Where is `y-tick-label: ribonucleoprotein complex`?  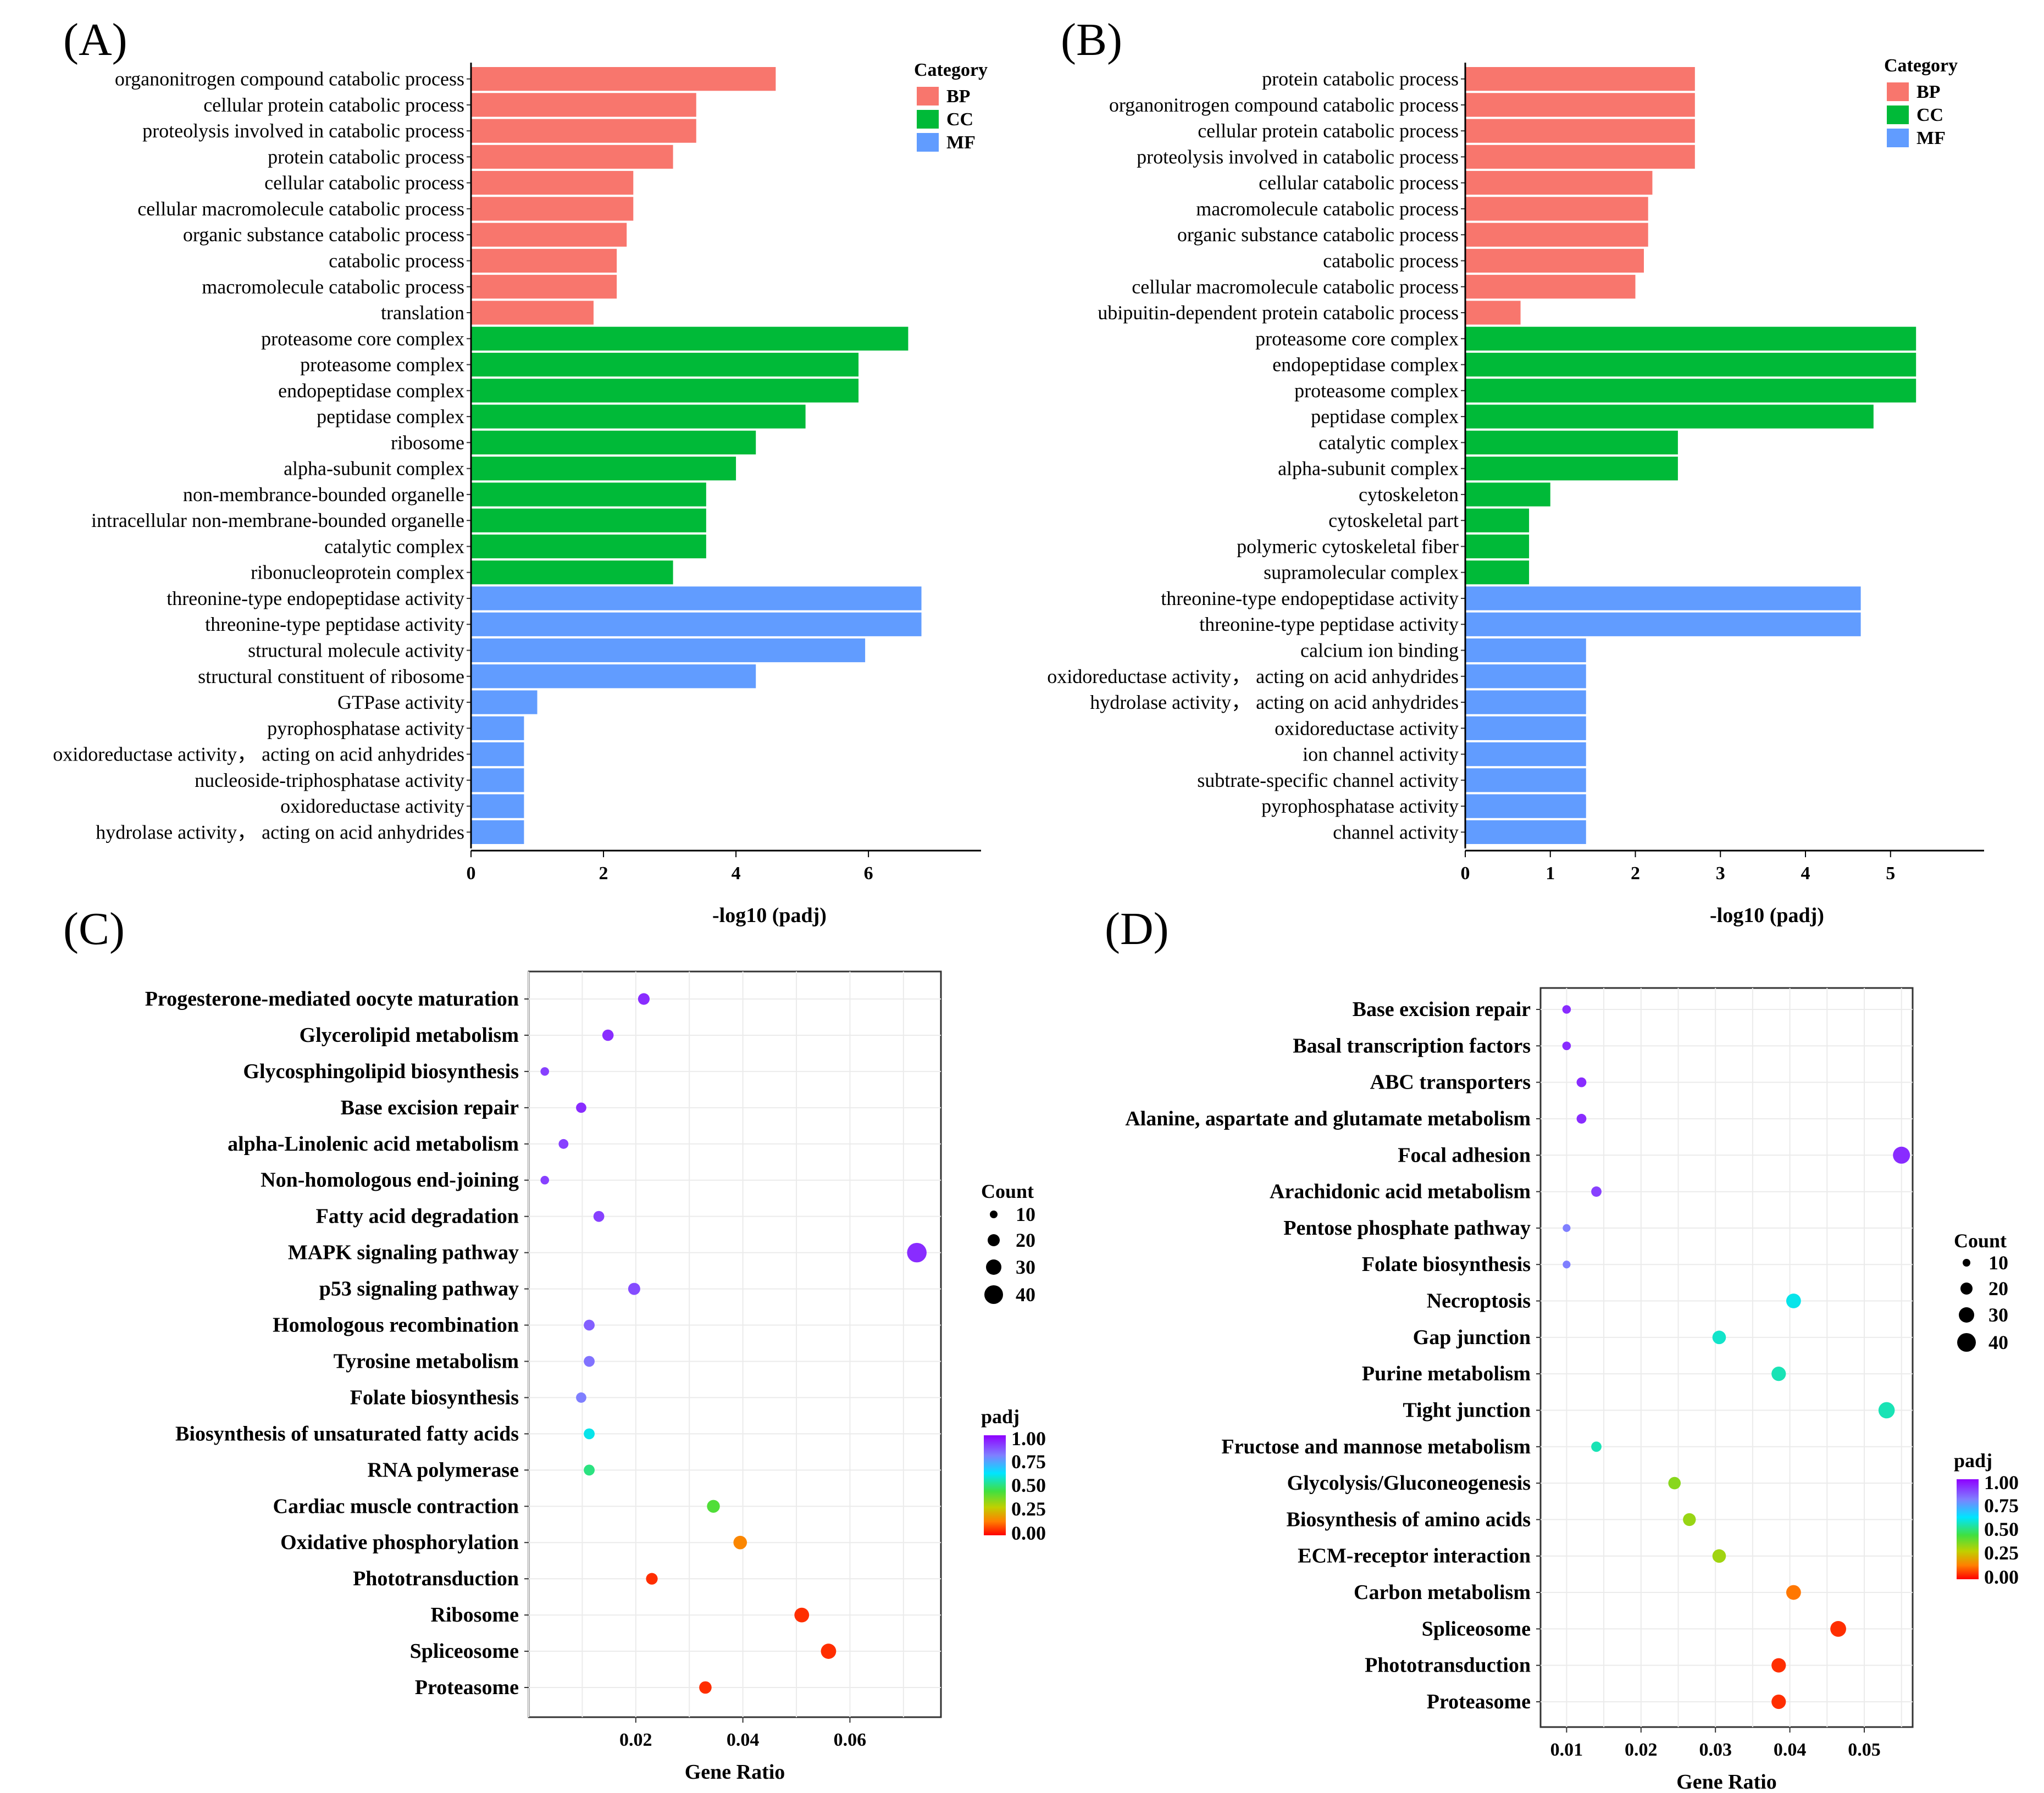
y-tick-label: ribonucleoprotein complex is located at coordinates (357, 573).